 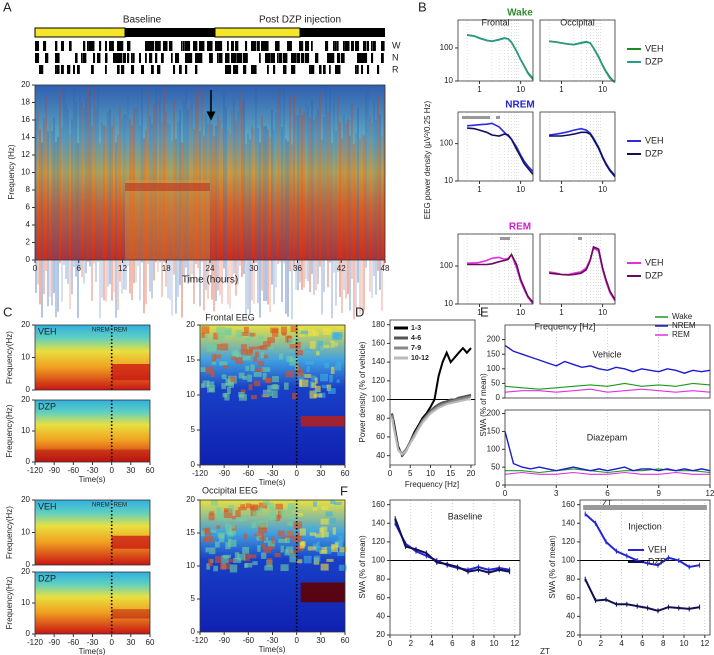 What do you see at coordinates (410, 473) in the screenshot?
I see `x-tick-label: 5` at bounding box center [410, 473].